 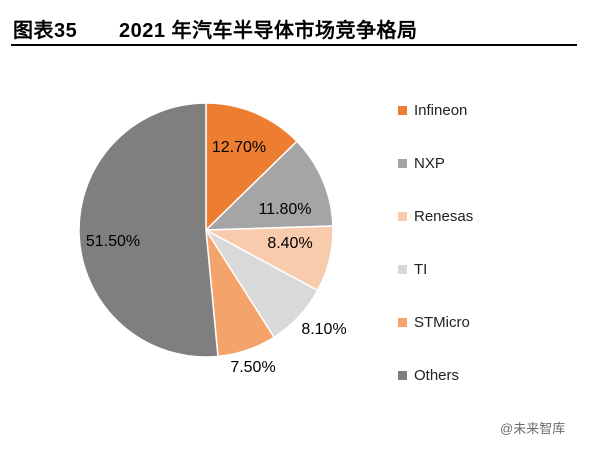 I want to click on figure-number: 图表35, so click(x=45, y=31).